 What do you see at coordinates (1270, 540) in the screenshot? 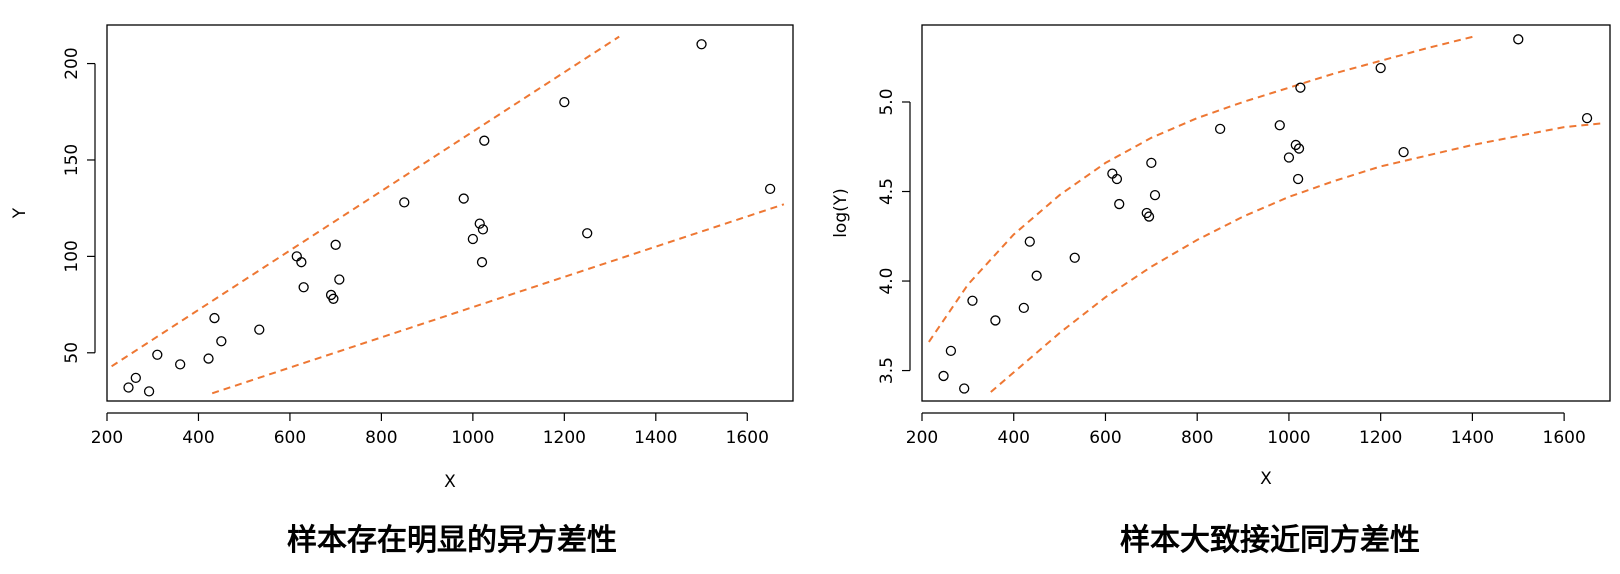
I see `chart-caption: 样本大致接近同方差性` at bounding box center [1270, 540].